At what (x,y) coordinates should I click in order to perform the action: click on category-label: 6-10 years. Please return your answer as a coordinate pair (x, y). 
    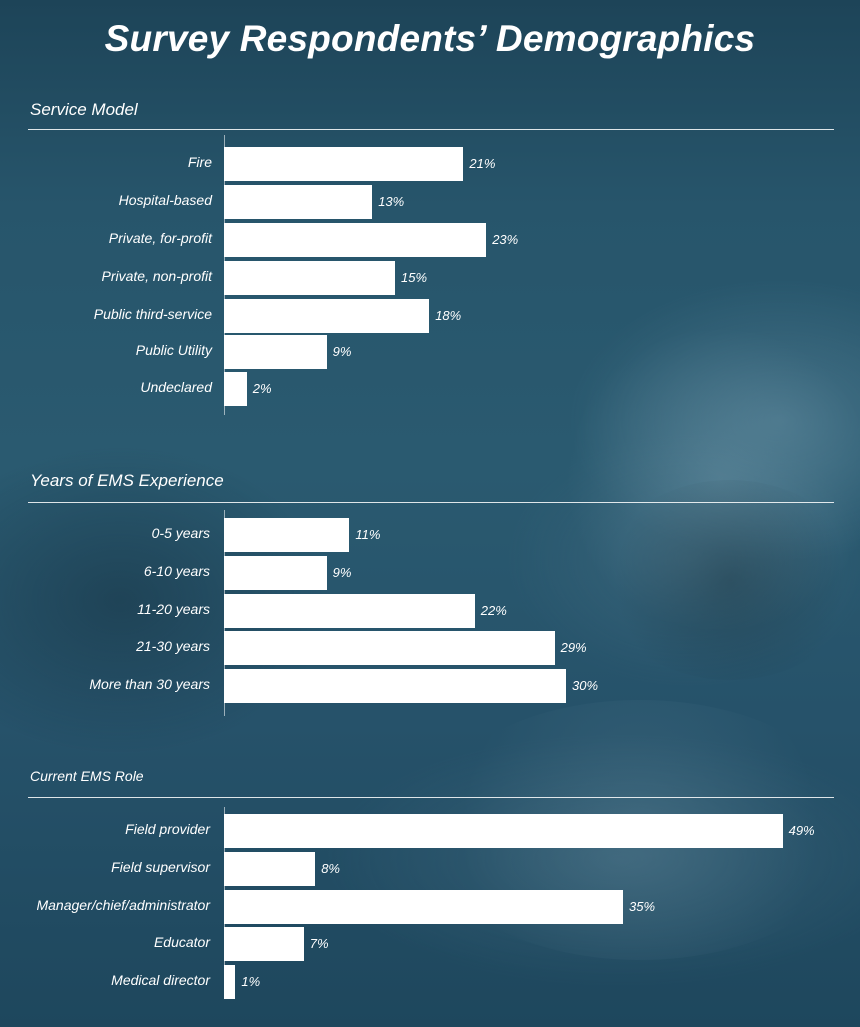
    Looking at the image, I should click on (176, 571).